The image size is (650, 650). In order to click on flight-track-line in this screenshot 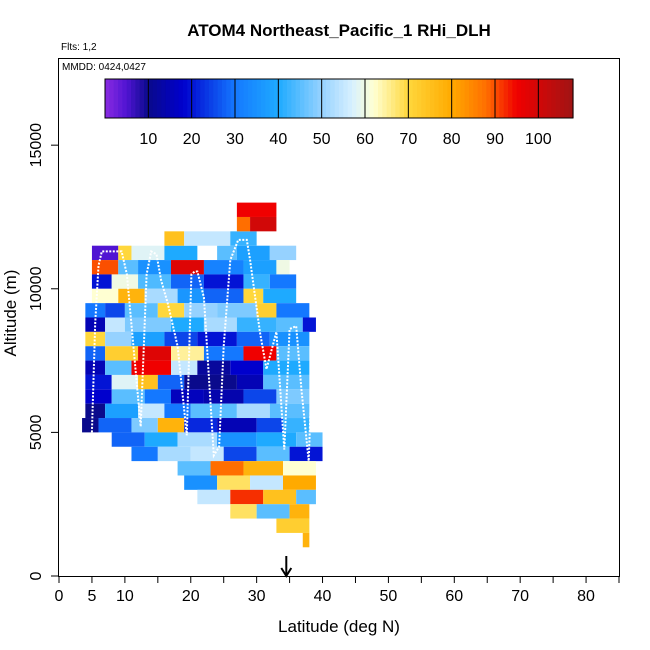, I will do `click(202, 350)`.